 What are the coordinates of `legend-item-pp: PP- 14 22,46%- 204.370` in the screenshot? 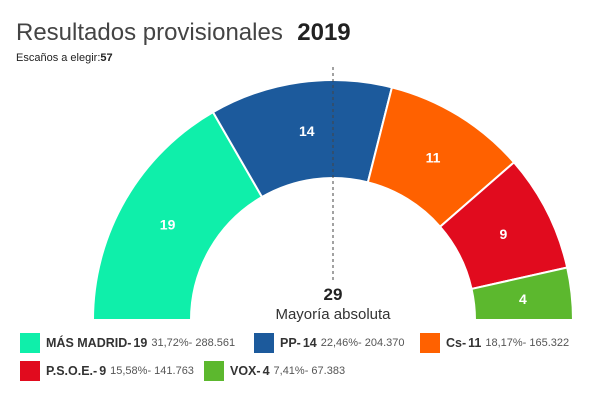 It's located at (329, 343).